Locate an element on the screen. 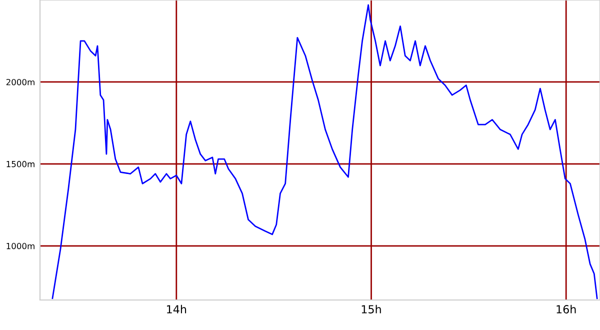 Image resolution: width=600 pixels, height=330 pixels. y-tick-label: 1000m is located at coordinates (20, 246).